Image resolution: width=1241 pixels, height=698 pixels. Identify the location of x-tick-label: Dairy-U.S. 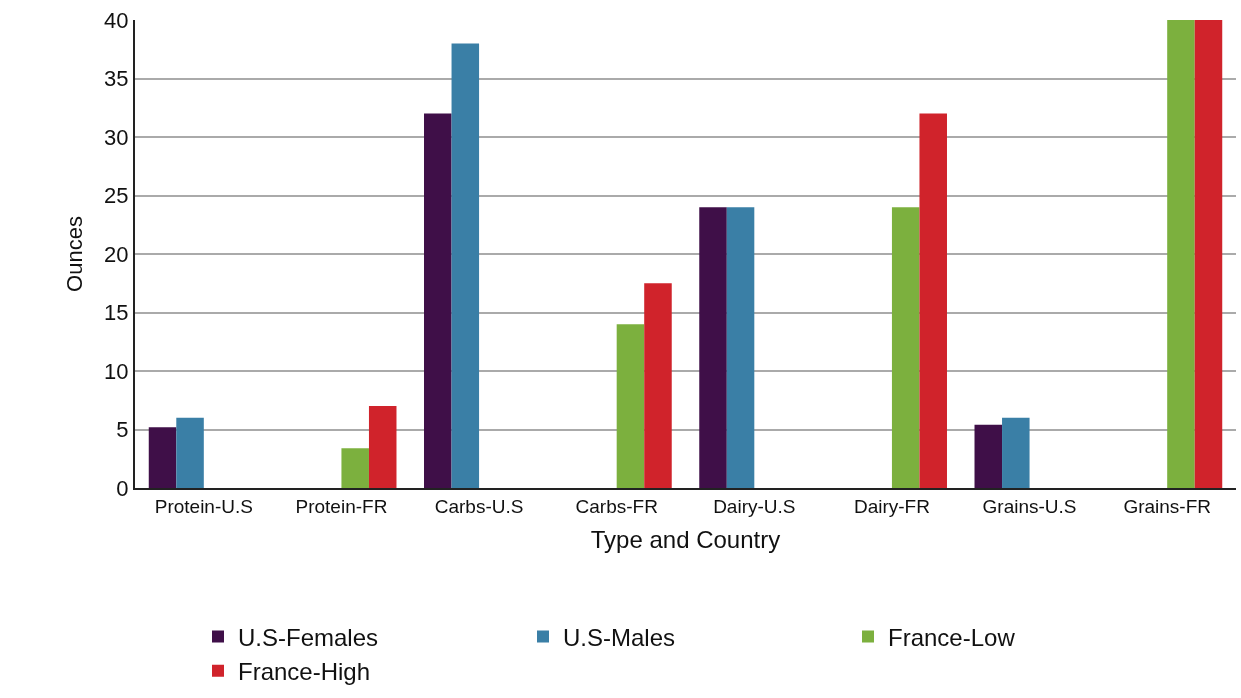
(754, 506).